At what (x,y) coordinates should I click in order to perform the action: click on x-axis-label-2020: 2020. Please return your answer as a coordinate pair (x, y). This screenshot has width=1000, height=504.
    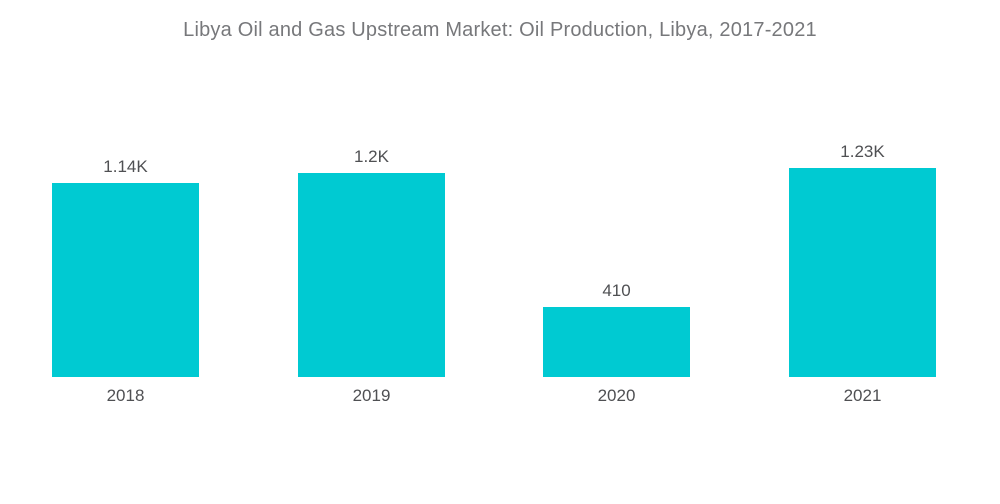
    Looking at the image, I should click on (616, 395).